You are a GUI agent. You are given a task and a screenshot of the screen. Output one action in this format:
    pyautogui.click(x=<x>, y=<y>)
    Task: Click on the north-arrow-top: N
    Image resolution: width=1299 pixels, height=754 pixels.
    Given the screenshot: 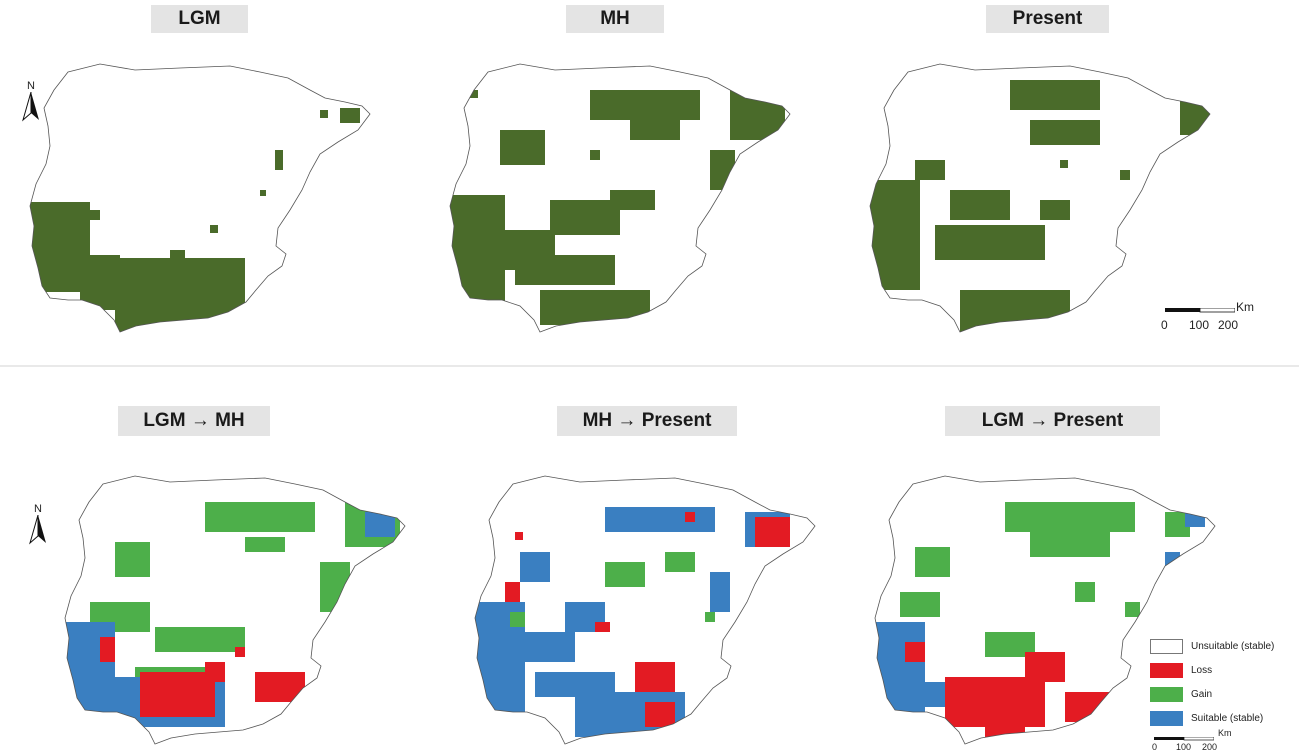 What is the action you would take?
    pyautogui.click(x=31, y=102)
    